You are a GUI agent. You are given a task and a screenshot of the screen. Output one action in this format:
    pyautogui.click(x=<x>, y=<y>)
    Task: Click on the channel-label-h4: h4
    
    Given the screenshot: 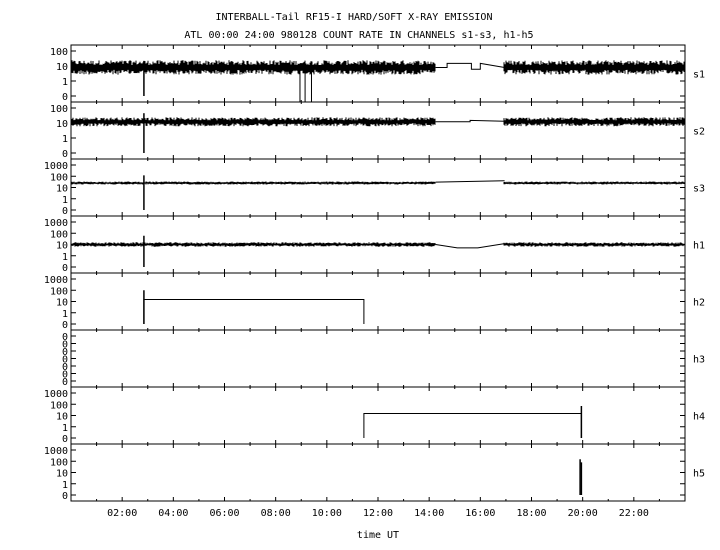 What is the action you would take?
    pyautogui.click(x=699, y=417)
    